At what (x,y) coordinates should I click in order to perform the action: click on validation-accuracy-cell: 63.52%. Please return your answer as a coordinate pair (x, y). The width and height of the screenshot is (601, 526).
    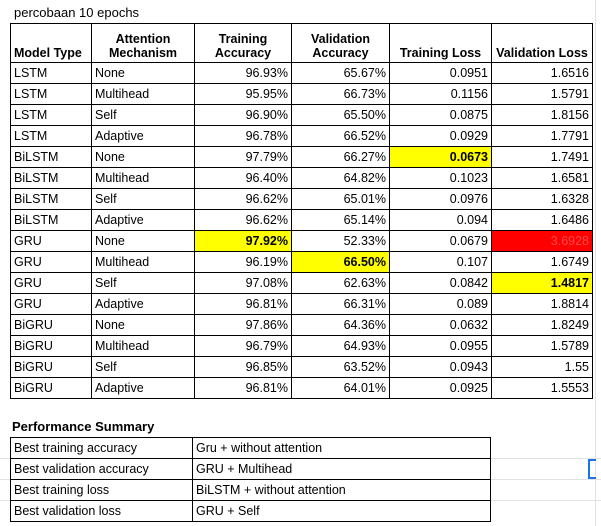
    Looking at the image, I should click on (340, 367).